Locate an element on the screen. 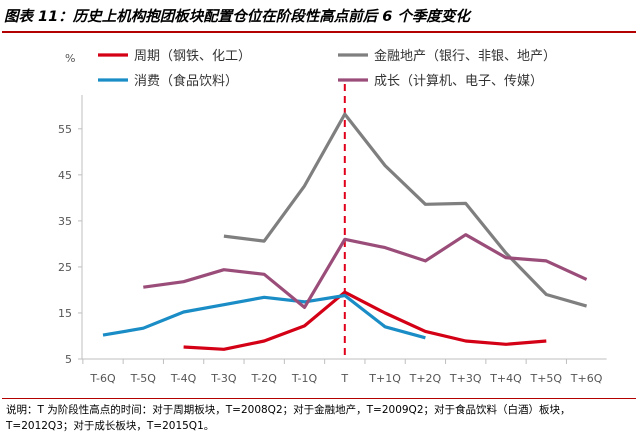 This screenshot has width=638, height=437. x-tick-label: T-1Q is located at coordinates (304, 378).